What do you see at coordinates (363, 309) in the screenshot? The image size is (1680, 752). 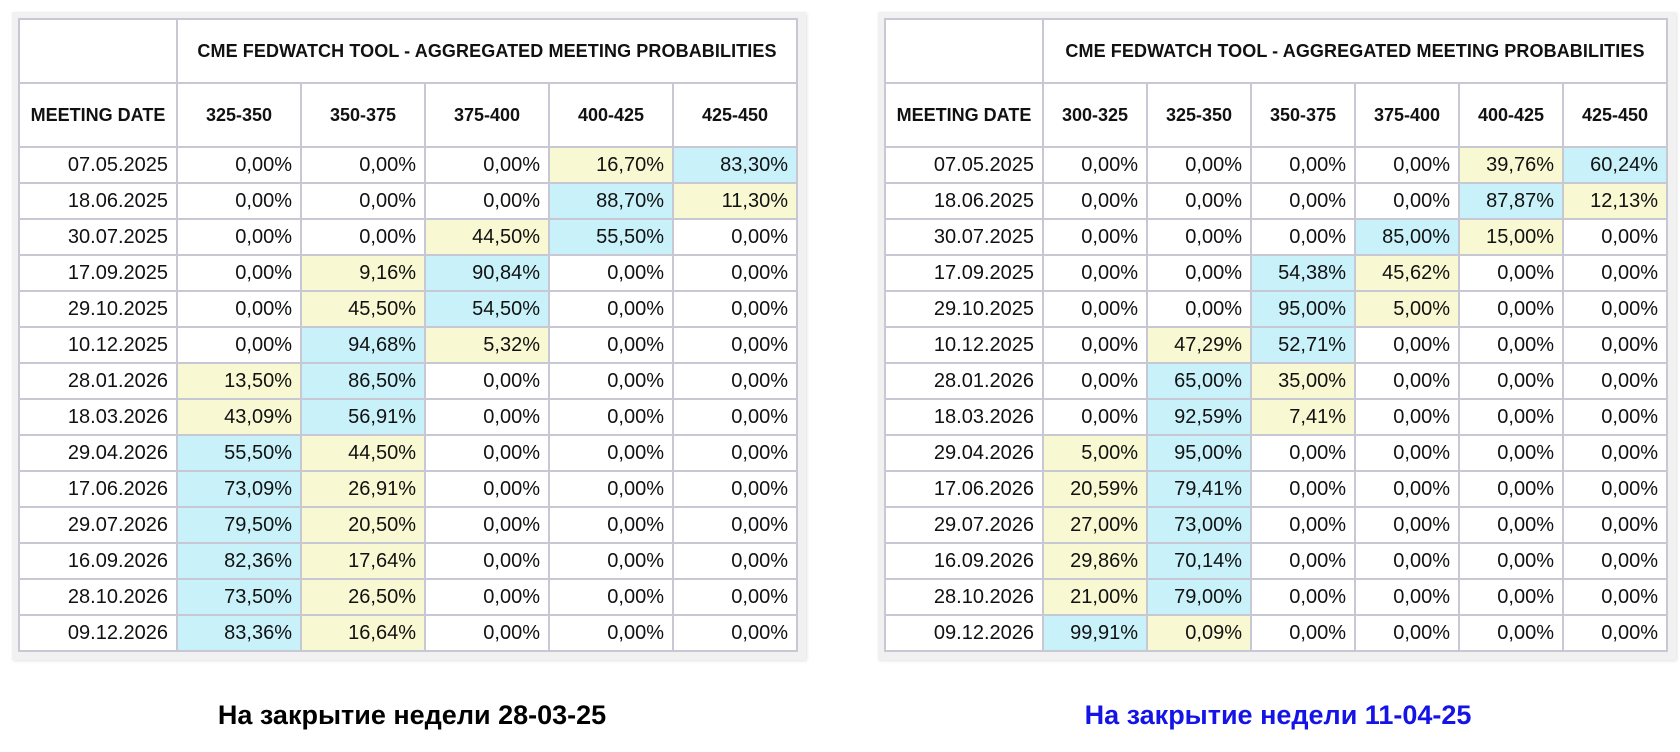 I see `probability-cell: 45,50%` at bounding box center [363, 309].